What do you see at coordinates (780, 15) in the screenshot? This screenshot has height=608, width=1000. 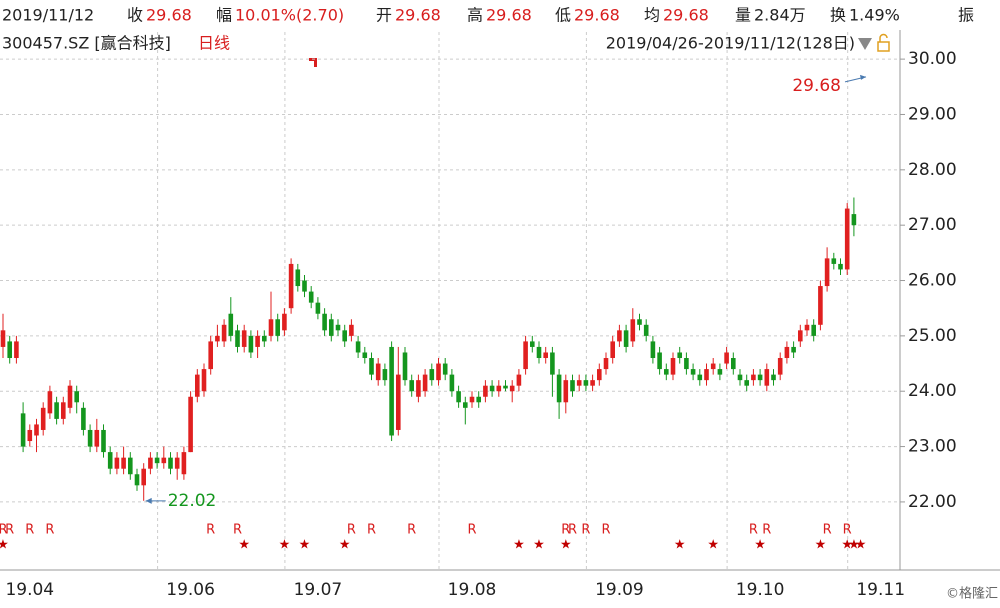 I see `field-value: 2.84万` at bounding box center [780, 15].